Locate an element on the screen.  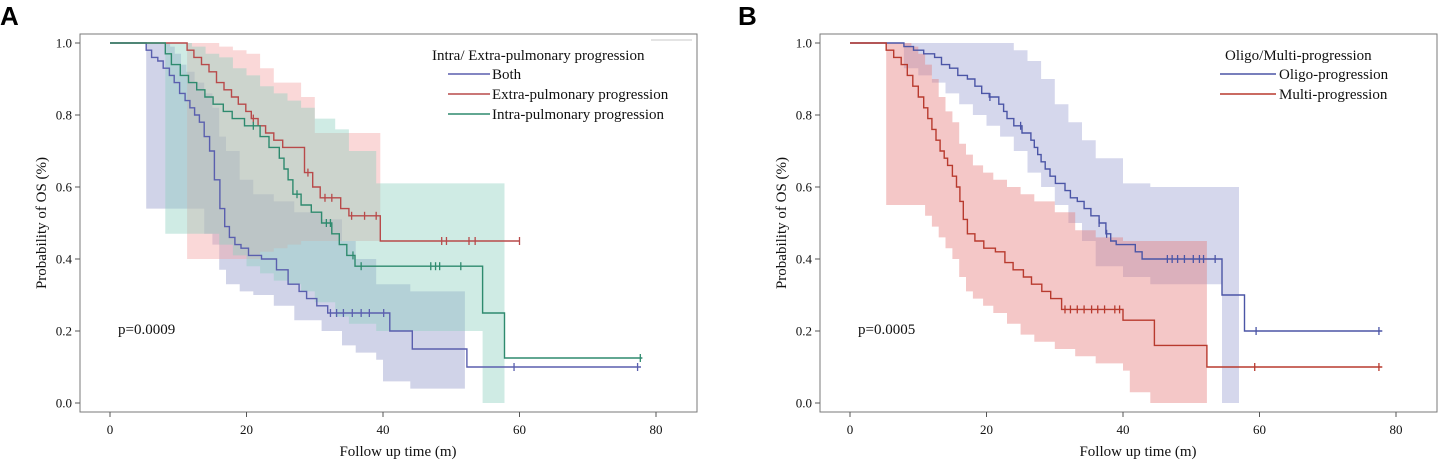
panel-b-y-tick-label: 0.6 is located at coordinates (804, 187).